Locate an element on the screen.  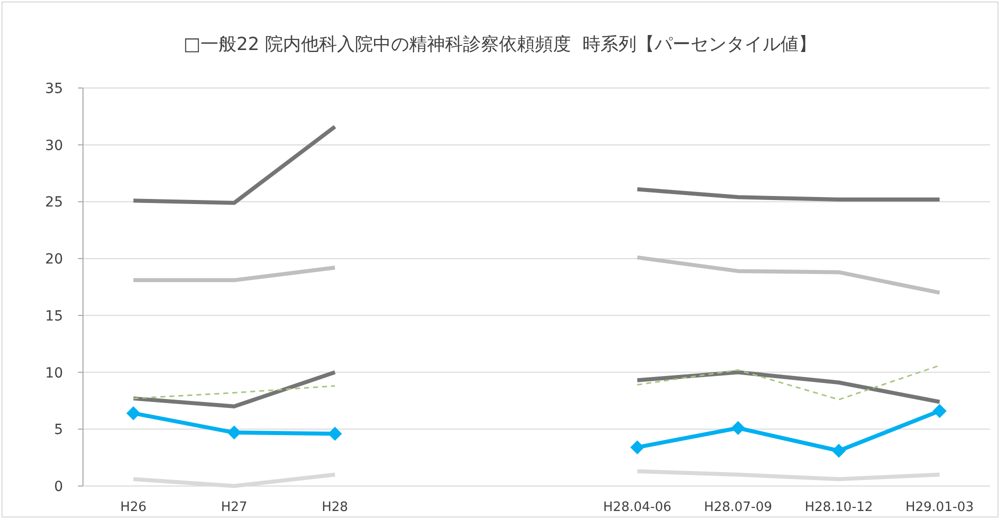
x-tick-label: H28 is located at coordinates (335, 507).